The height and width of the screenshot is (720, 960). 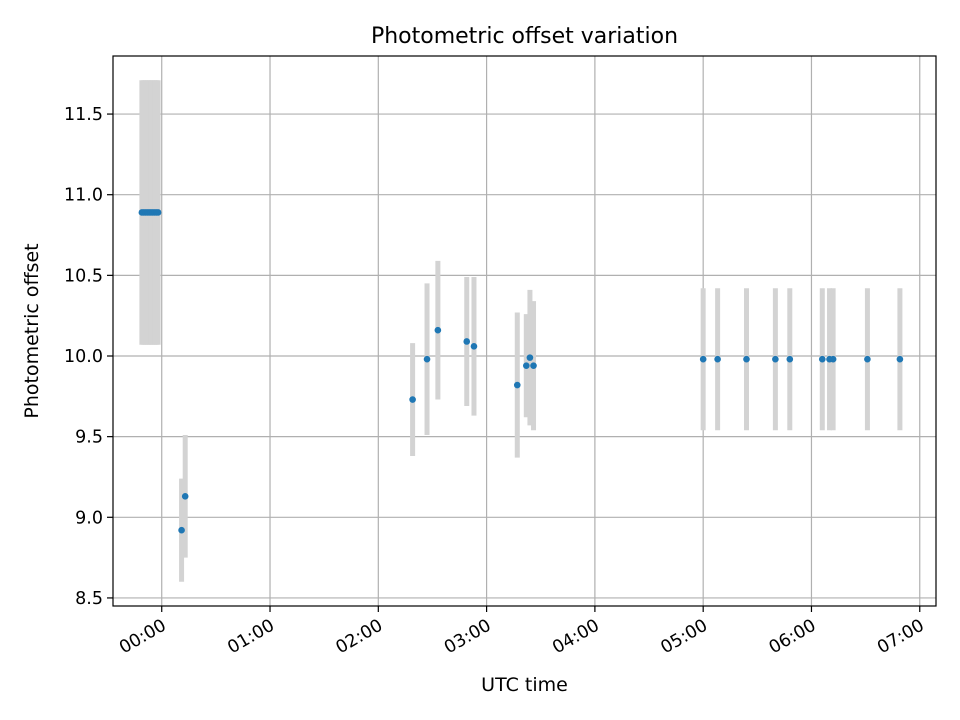 I want to click on x-tick-label: 05:00, so click(x=685, y=637).